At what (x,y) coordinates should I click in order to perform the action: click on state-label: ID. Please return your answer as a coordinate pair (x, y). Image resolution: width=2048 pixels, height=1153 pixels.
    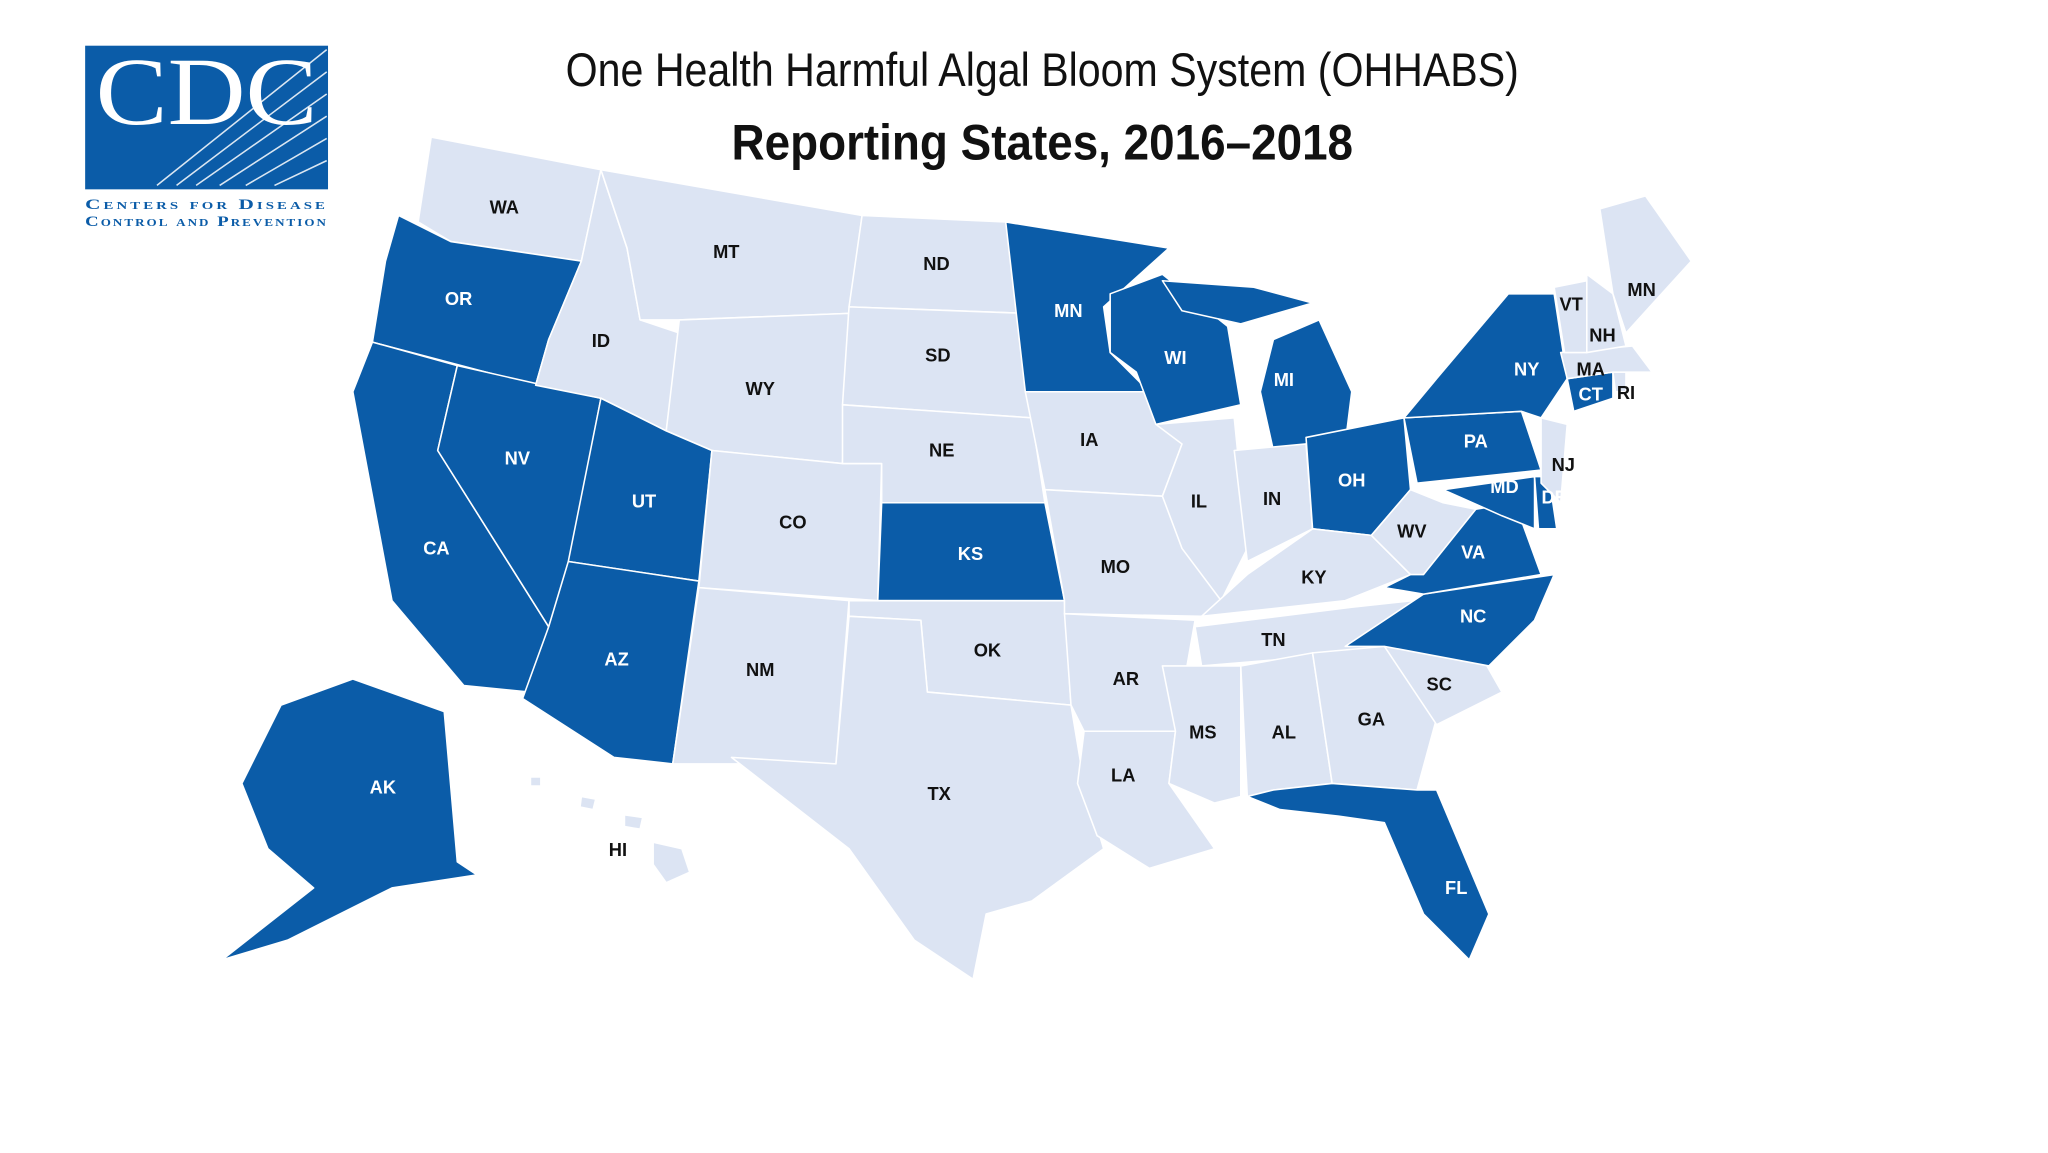
    Looking at the image, I should click on (601, 340).